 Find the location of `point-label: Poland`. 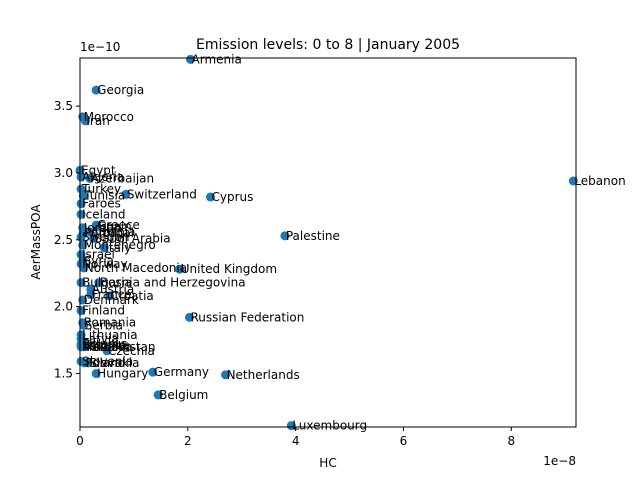

point-label: Poland is located at coordinates (105, 363).